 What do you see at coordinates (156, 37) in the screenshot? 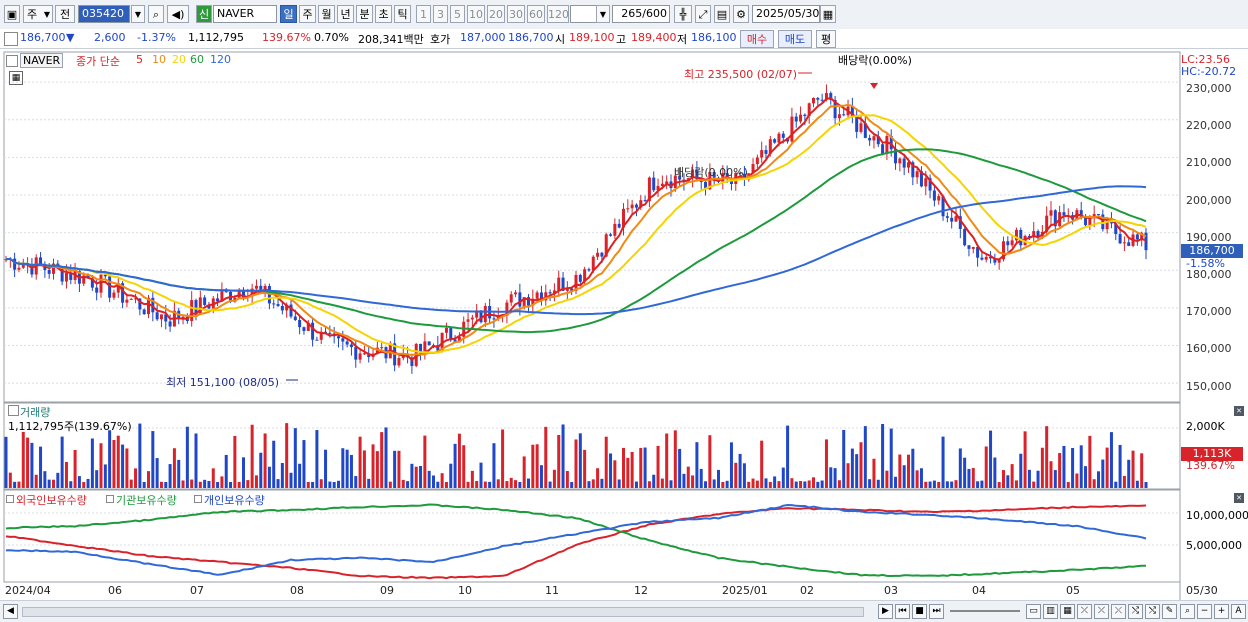
I see `change-percent: -1.37%` at bounding box center [156, 37].